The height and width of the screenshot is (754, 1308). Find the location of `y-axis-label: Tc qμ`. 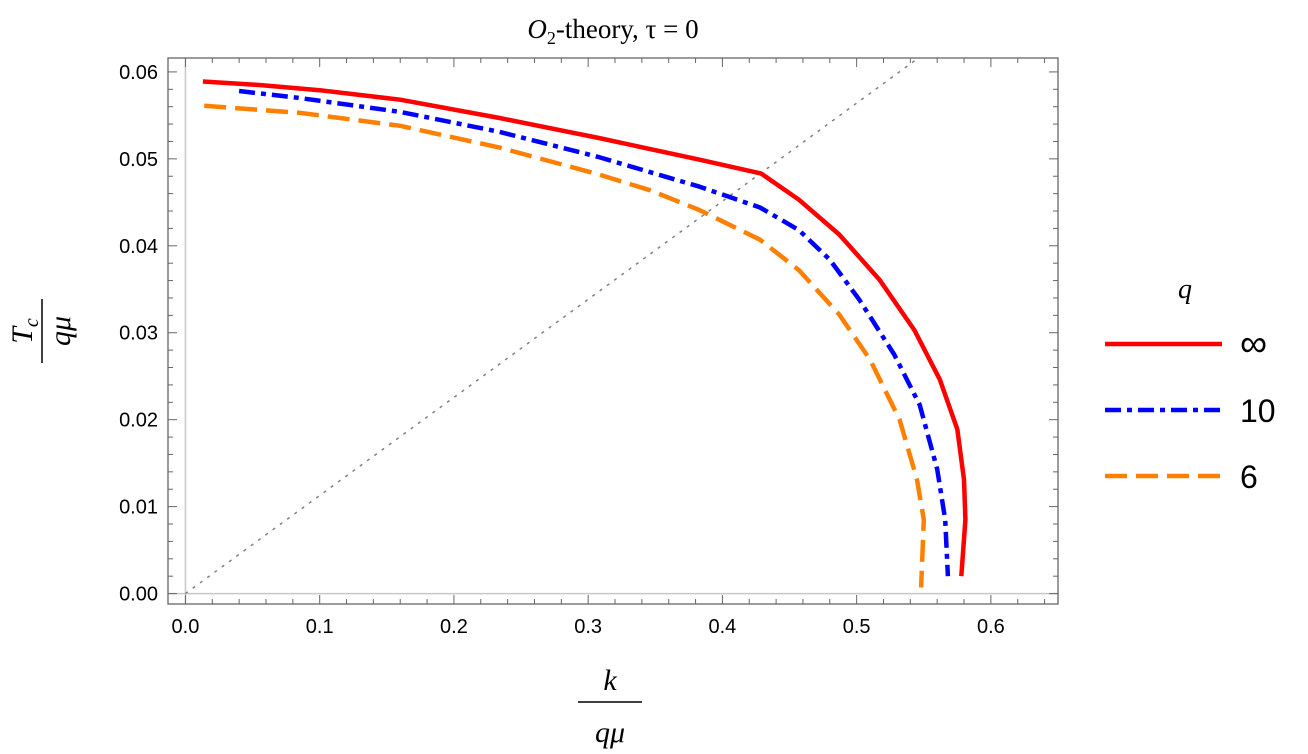

y-axis-label: Tc qμ is located at coordinates (41, 331).